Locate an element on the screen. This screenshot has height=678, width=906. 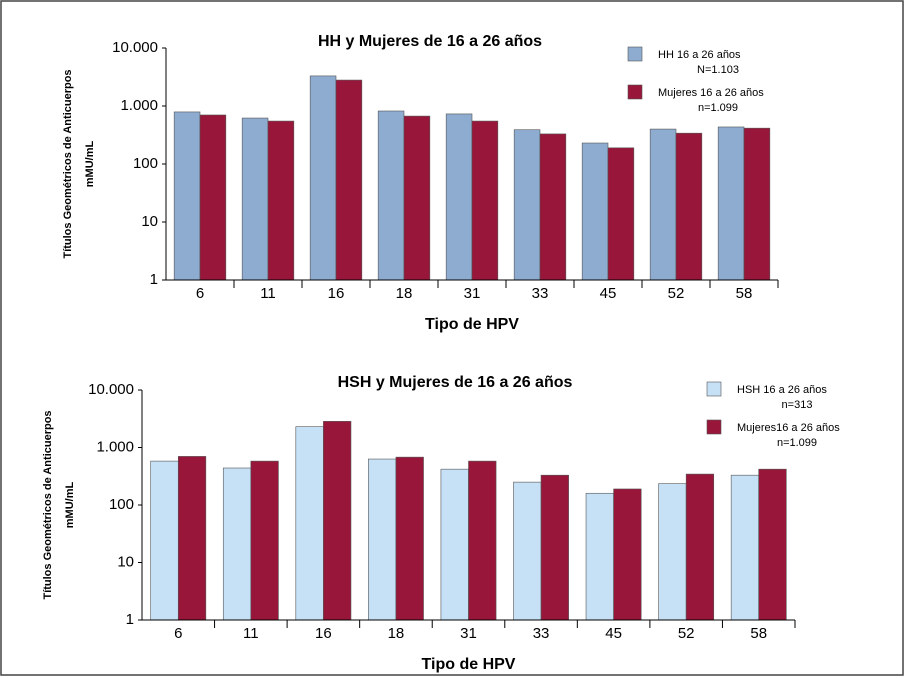
legend-n: N=1.103 is located at coordinates (718, 70).